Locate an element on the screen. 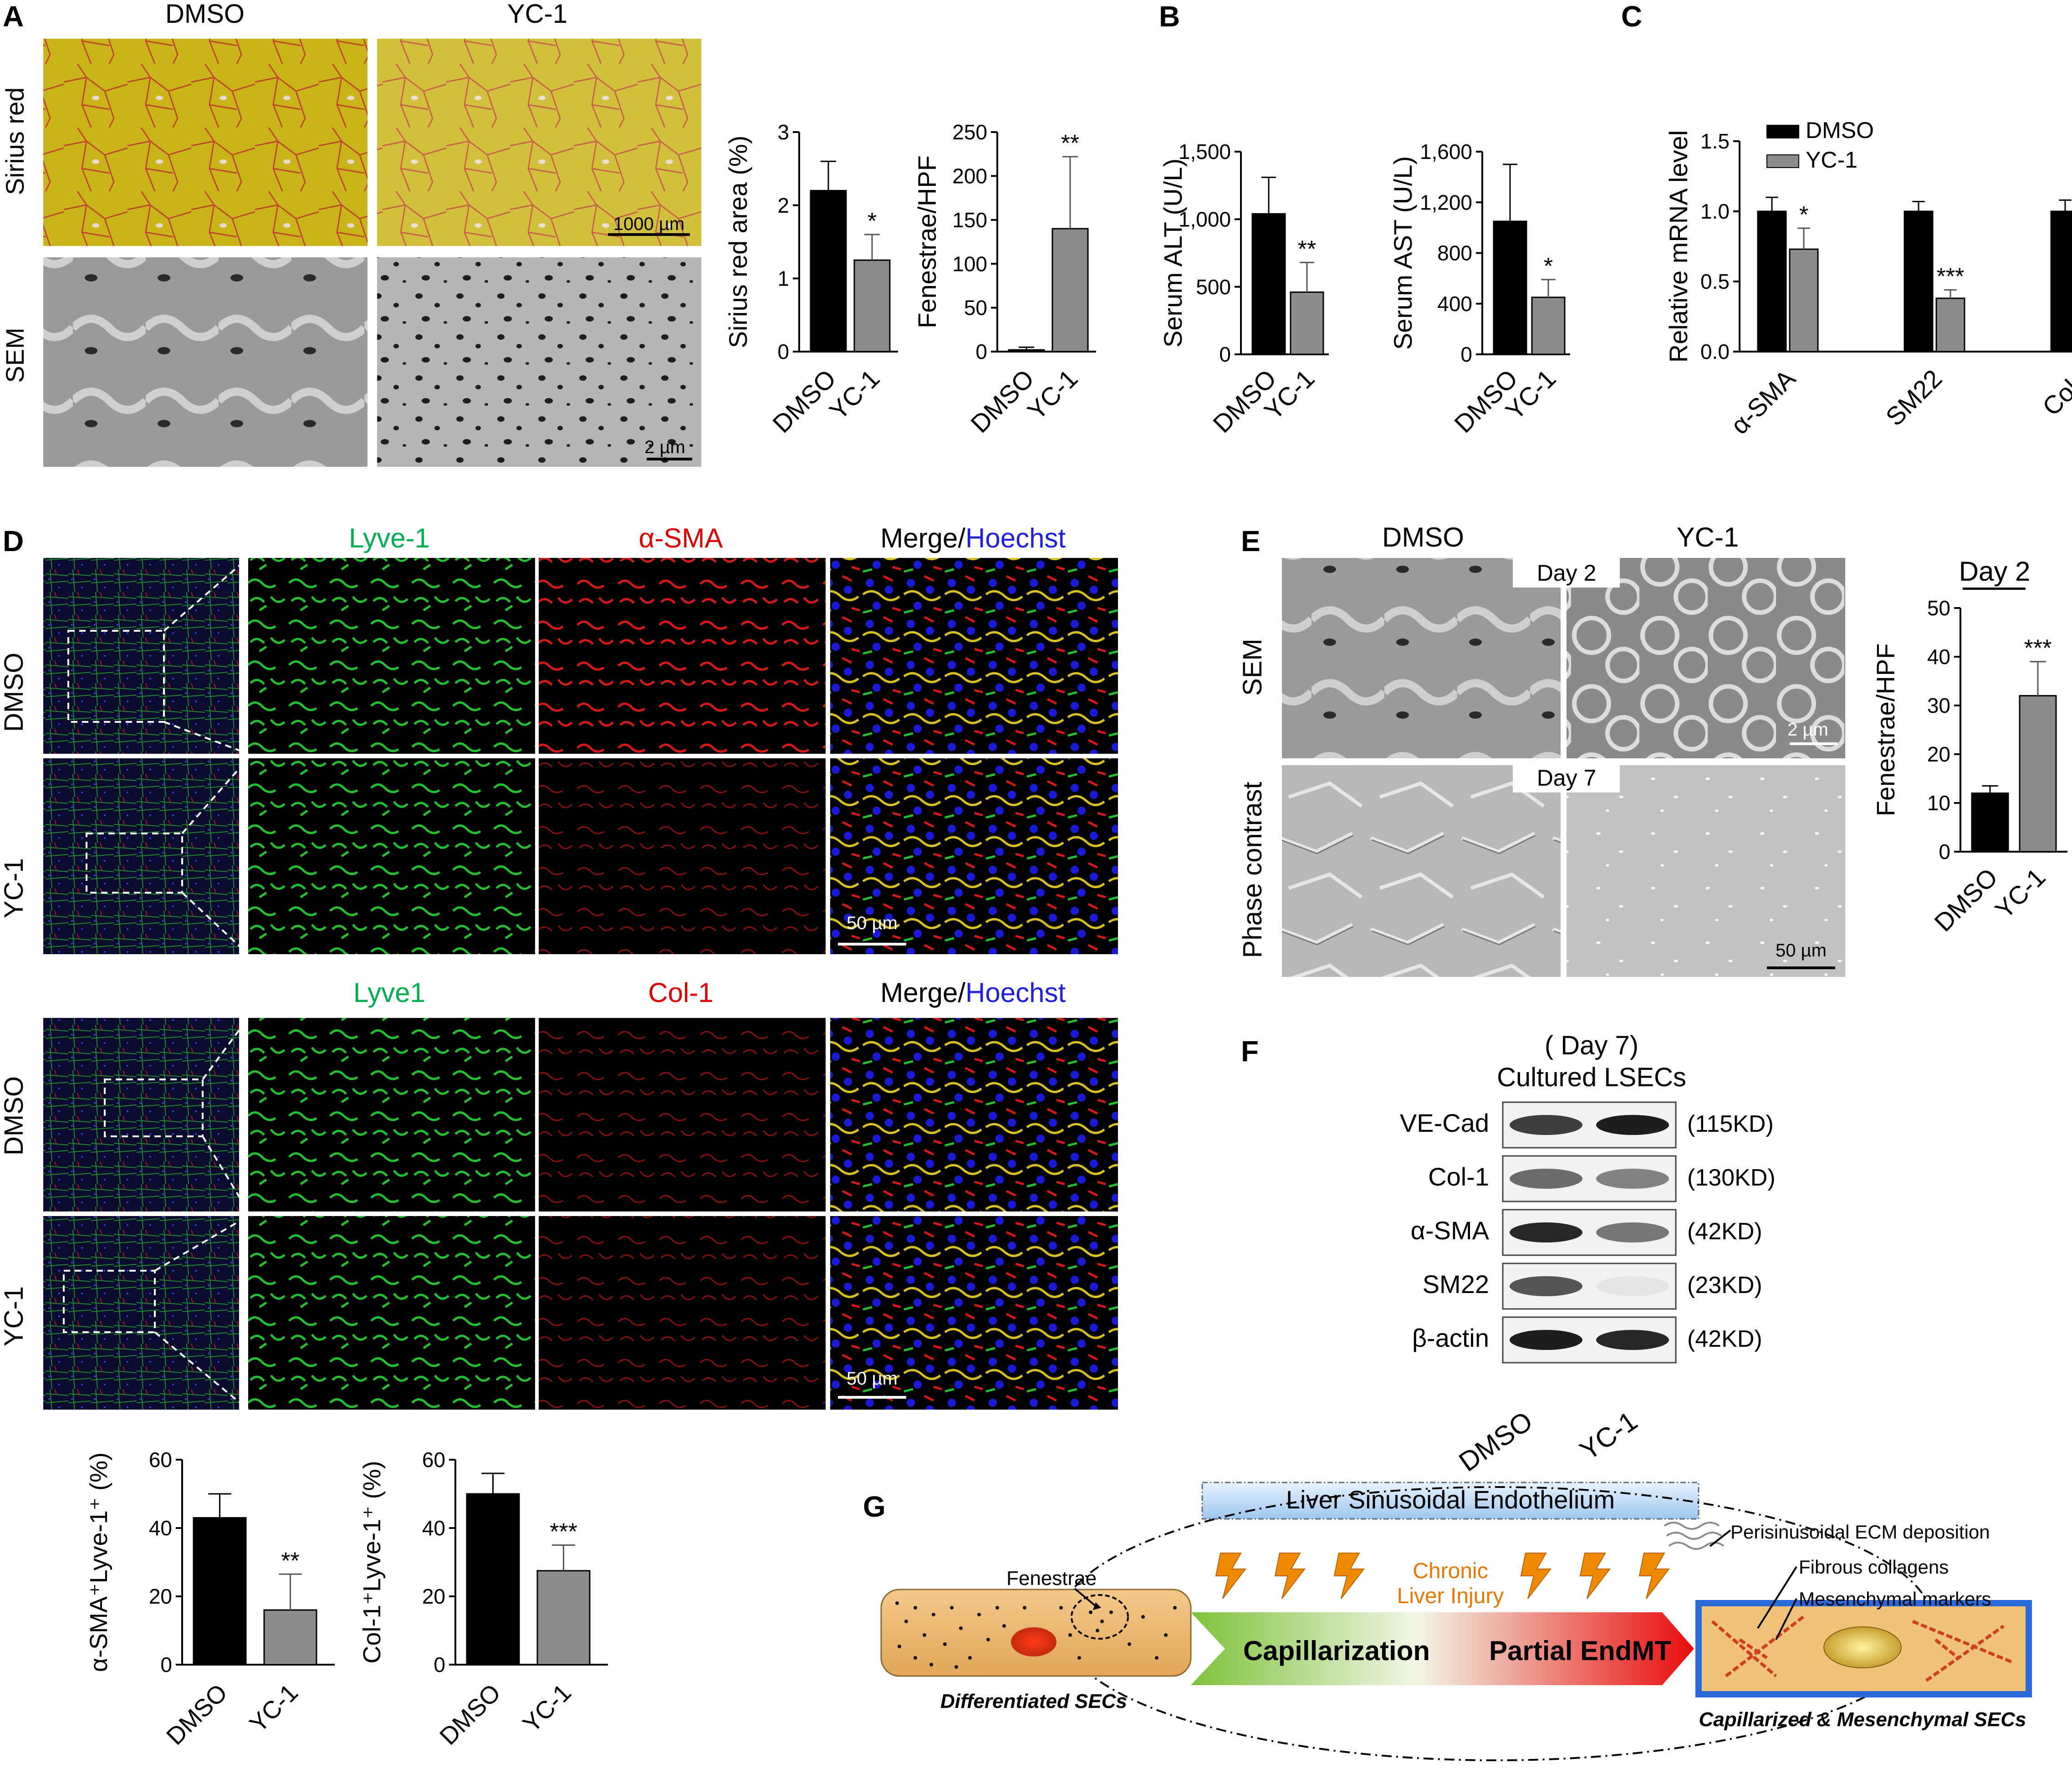 This screenshot has width=2072, height=1789. arrow-left-text: Capillarization is located at coordinates (1337, 1651).